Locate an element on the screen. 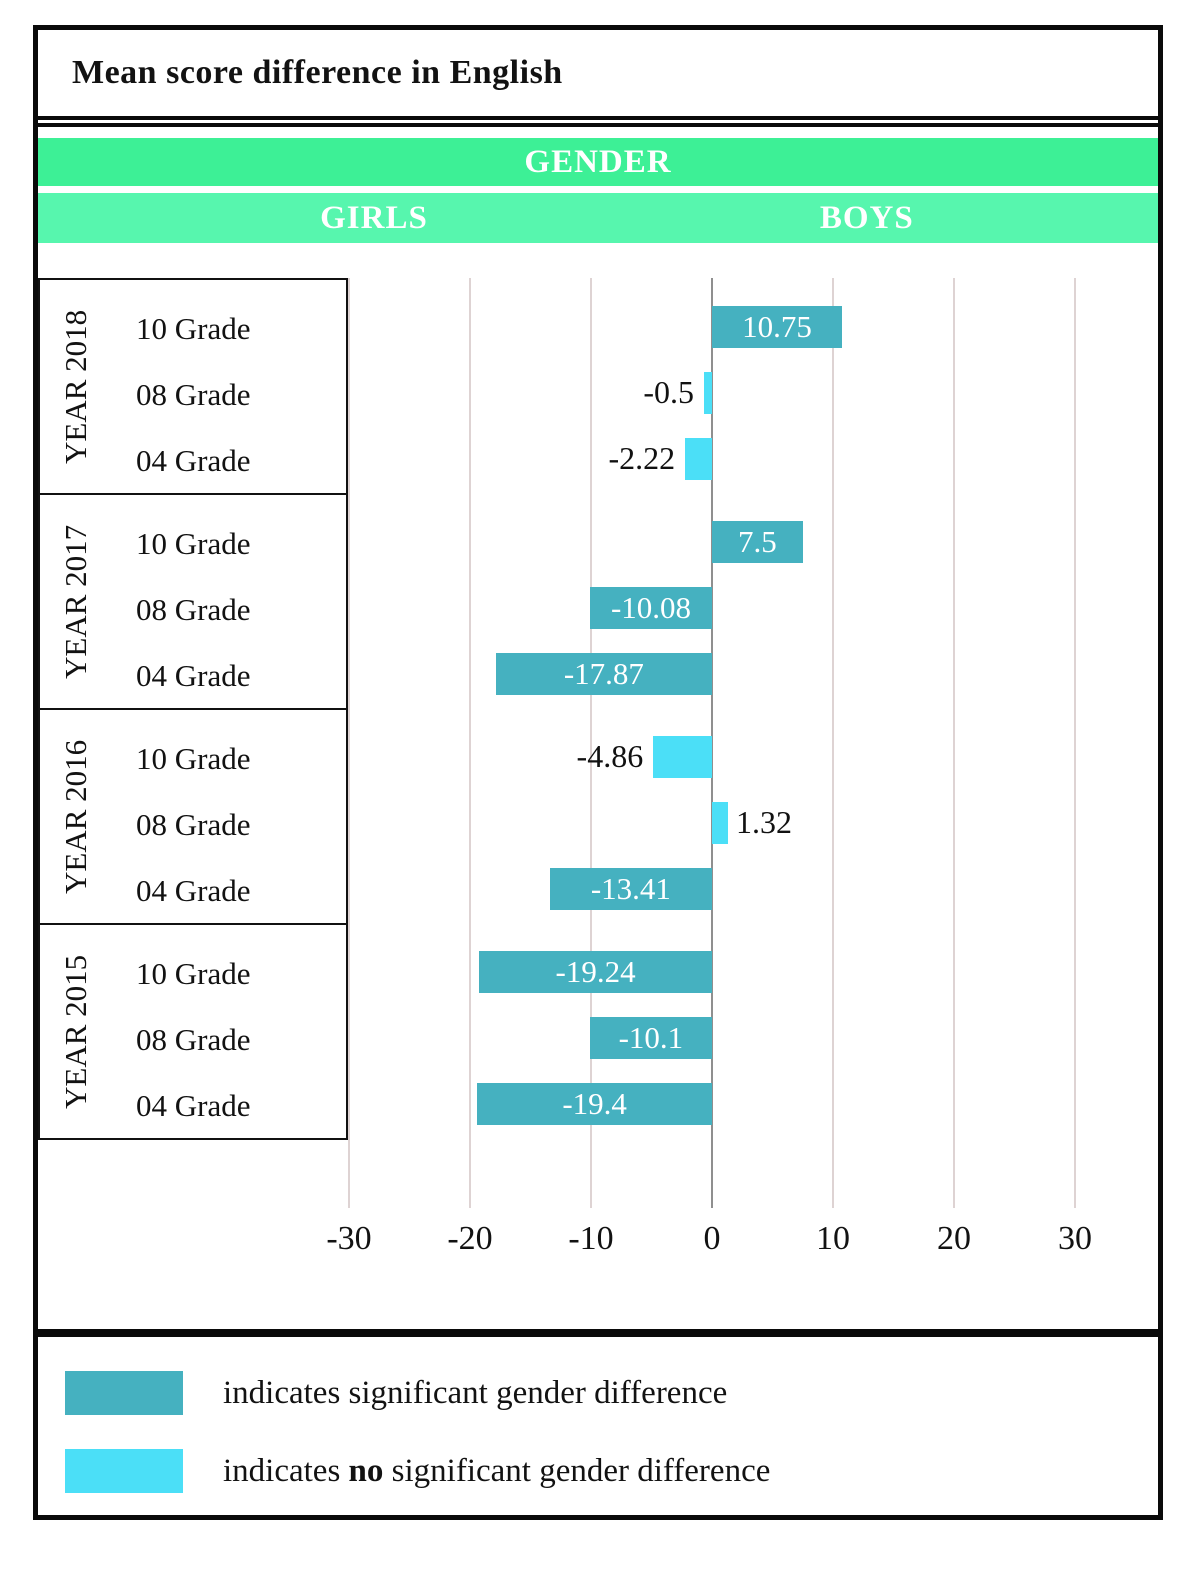 Image resolution: width=1196 pixels, height=1577 pixels. axis-tick-label: 10 is located at coordinates (833, 1238).